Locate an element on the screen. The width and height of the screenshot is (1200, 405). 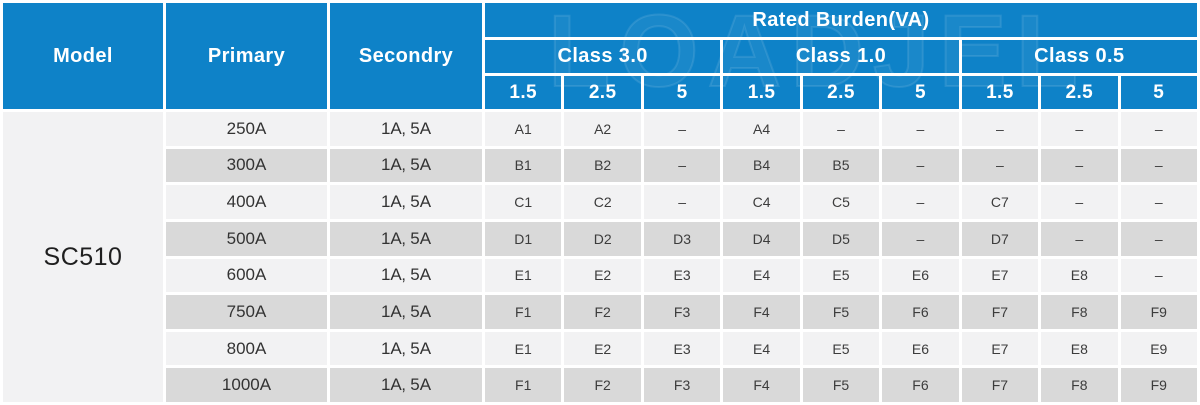
secondary-header: Secondry is located at coordinates (406, 56).